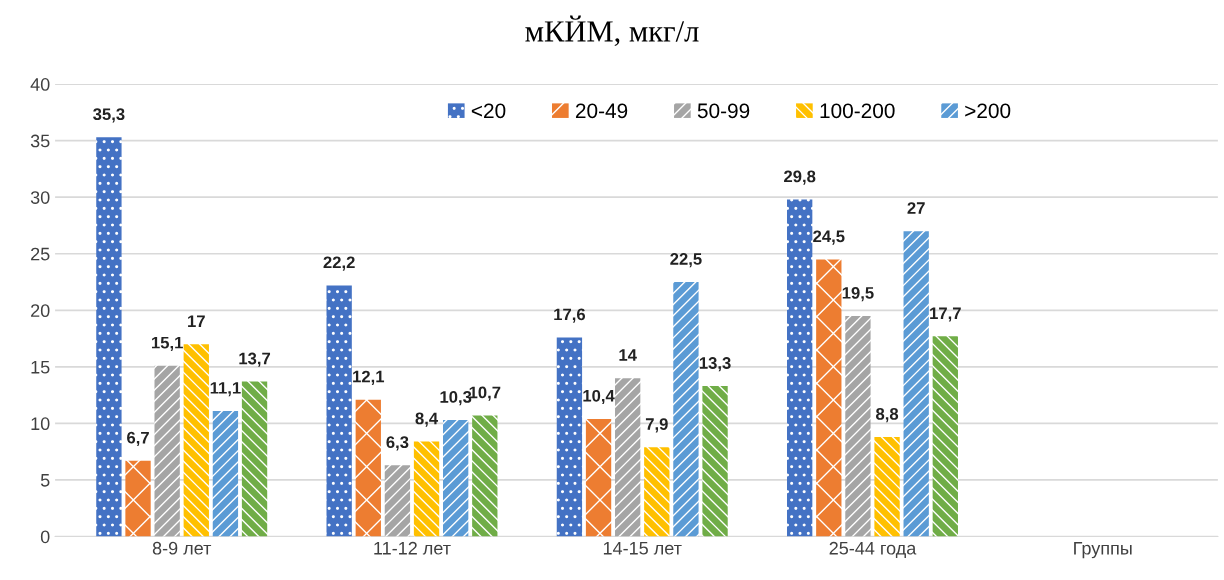 This screenshot has width=1224, height=580. I want to click on legend-label: >200, so click(988, 111).